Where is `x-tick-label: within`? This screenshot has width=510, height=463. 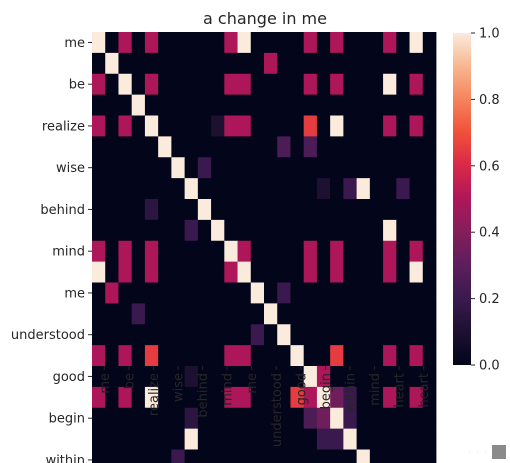 x-tick-label: within is located at coordinates (351, 392).